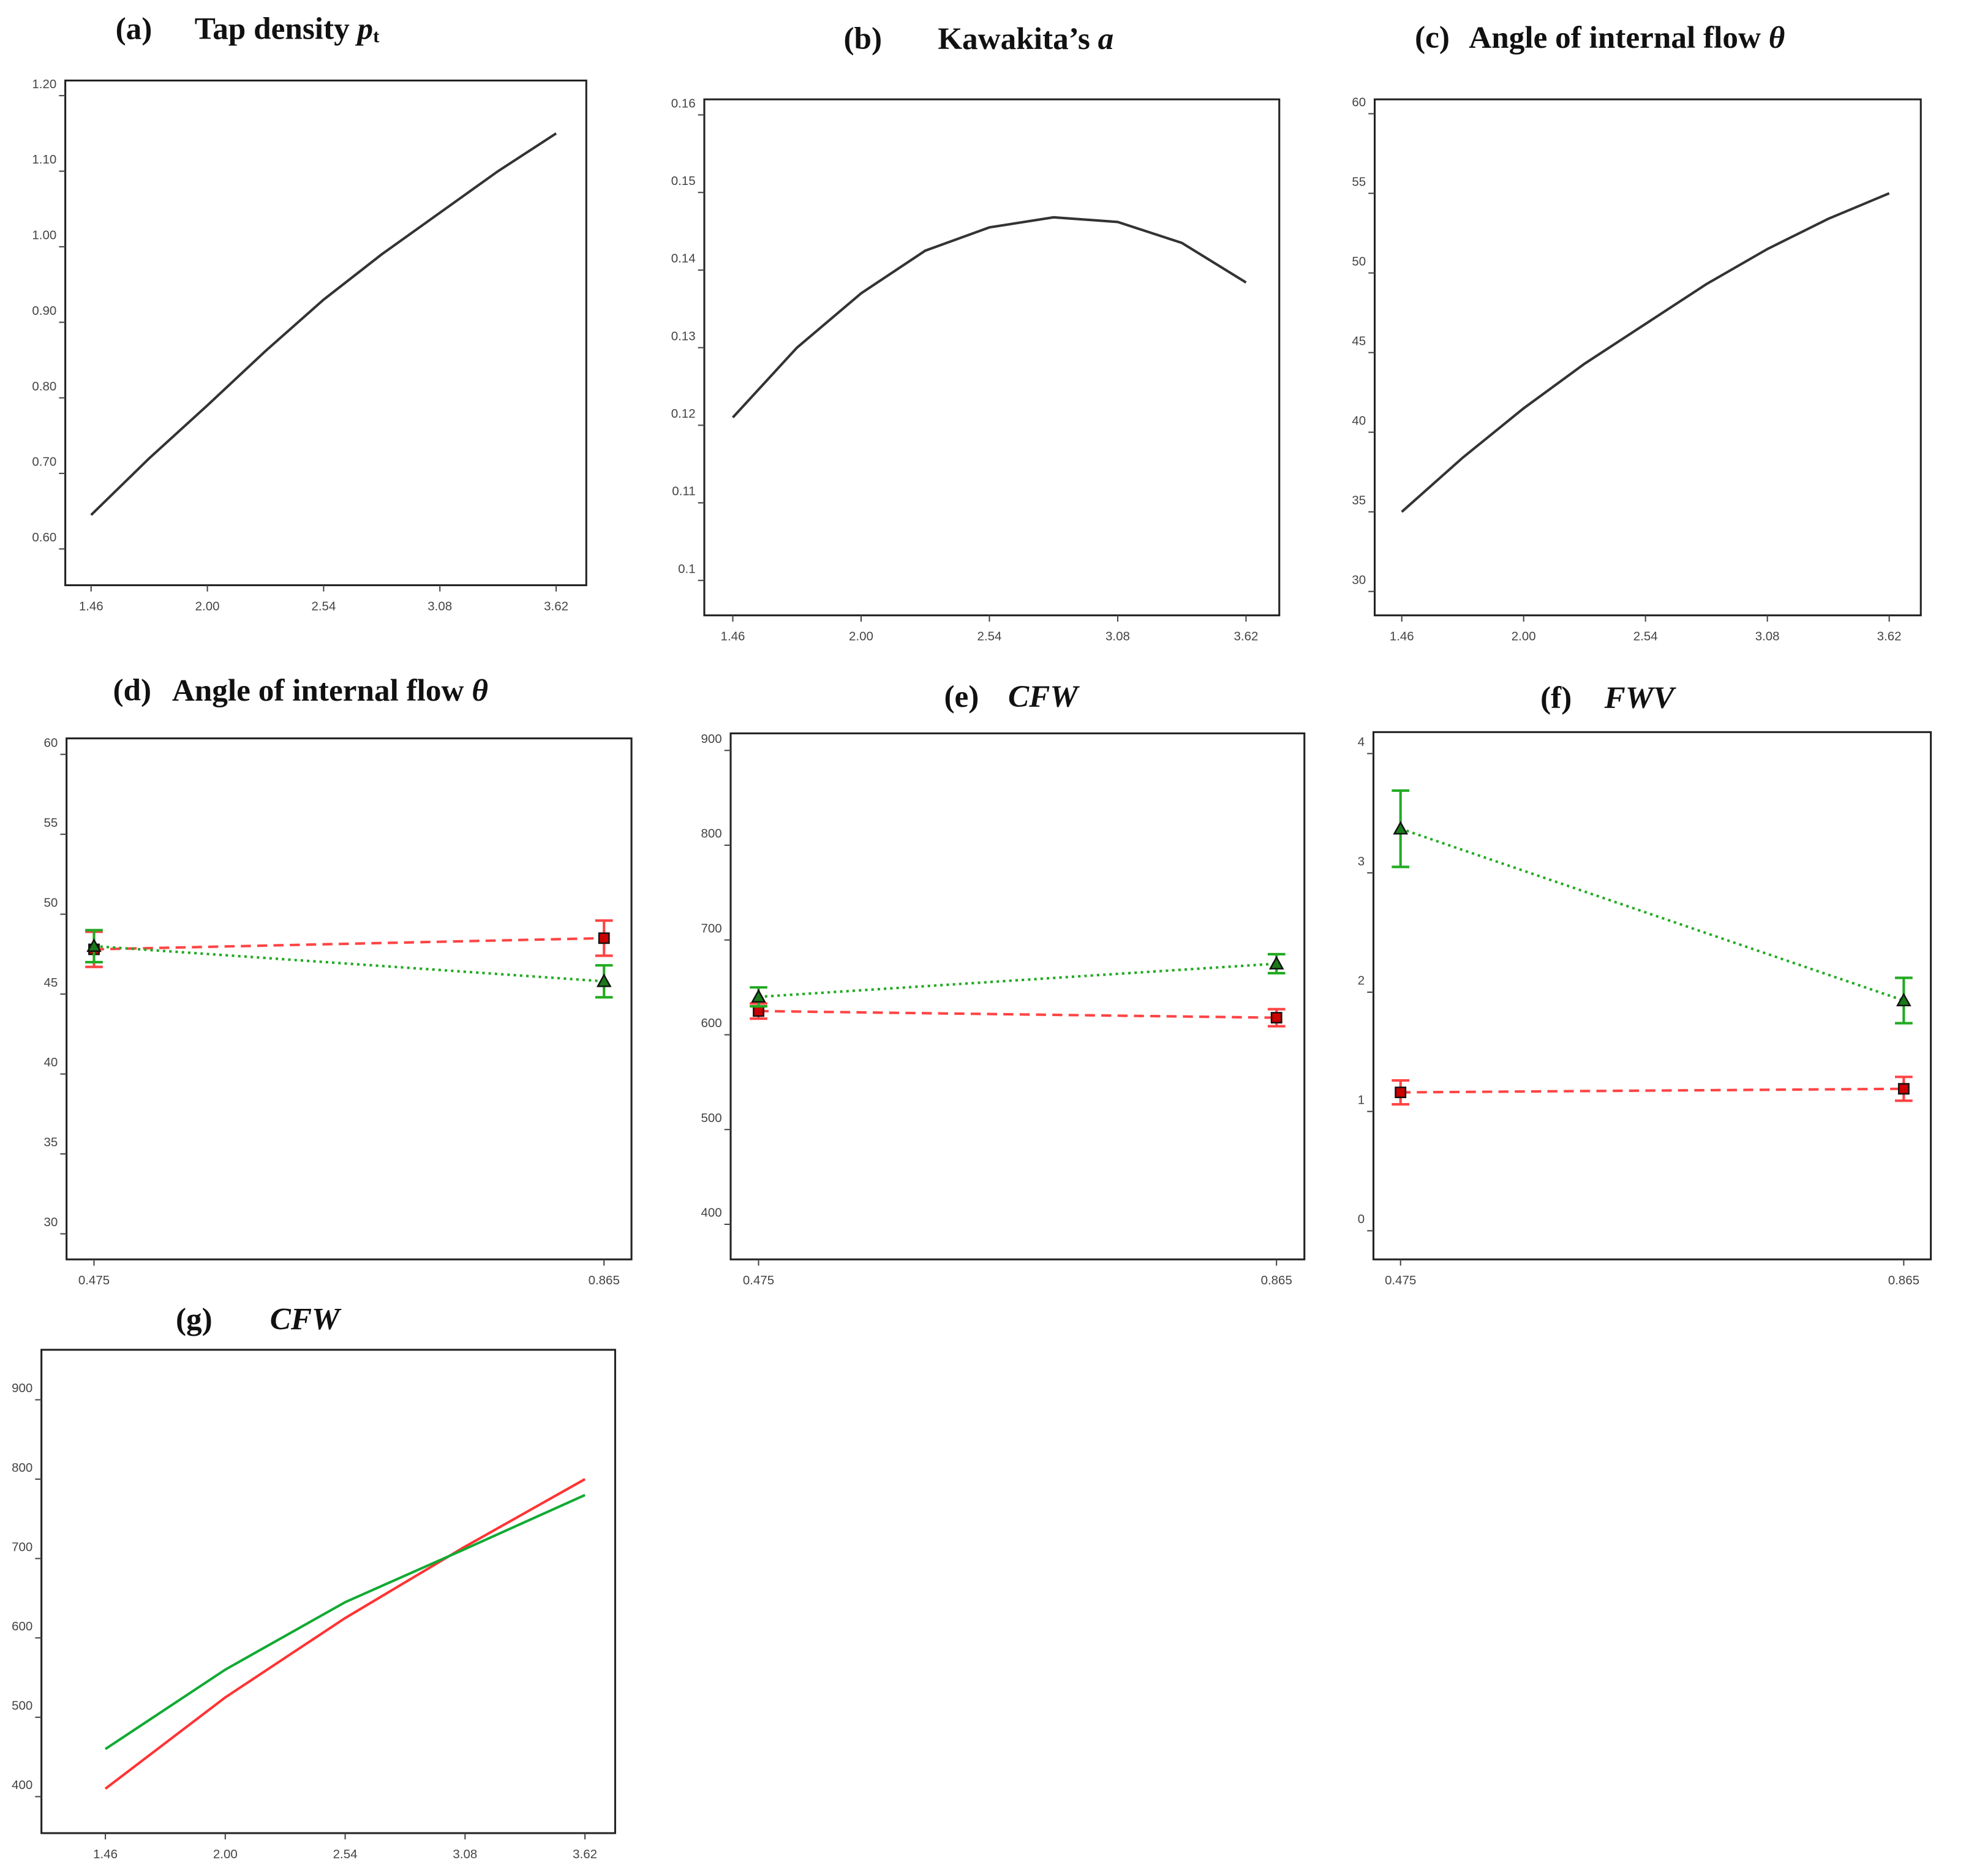  Describe the element at coordinates (132, 690) in the screenshot. I see `panel-label: (d)` at that location.